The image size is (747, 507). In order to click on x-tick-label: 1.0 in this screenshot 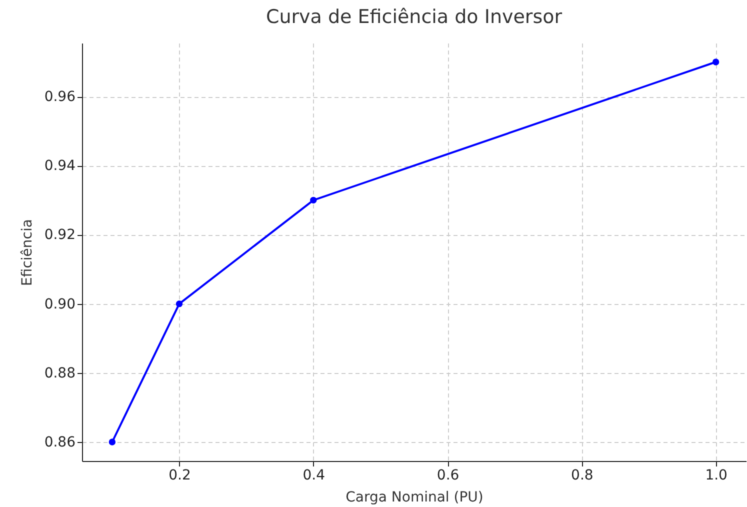, I will do `click(716, 476)`.